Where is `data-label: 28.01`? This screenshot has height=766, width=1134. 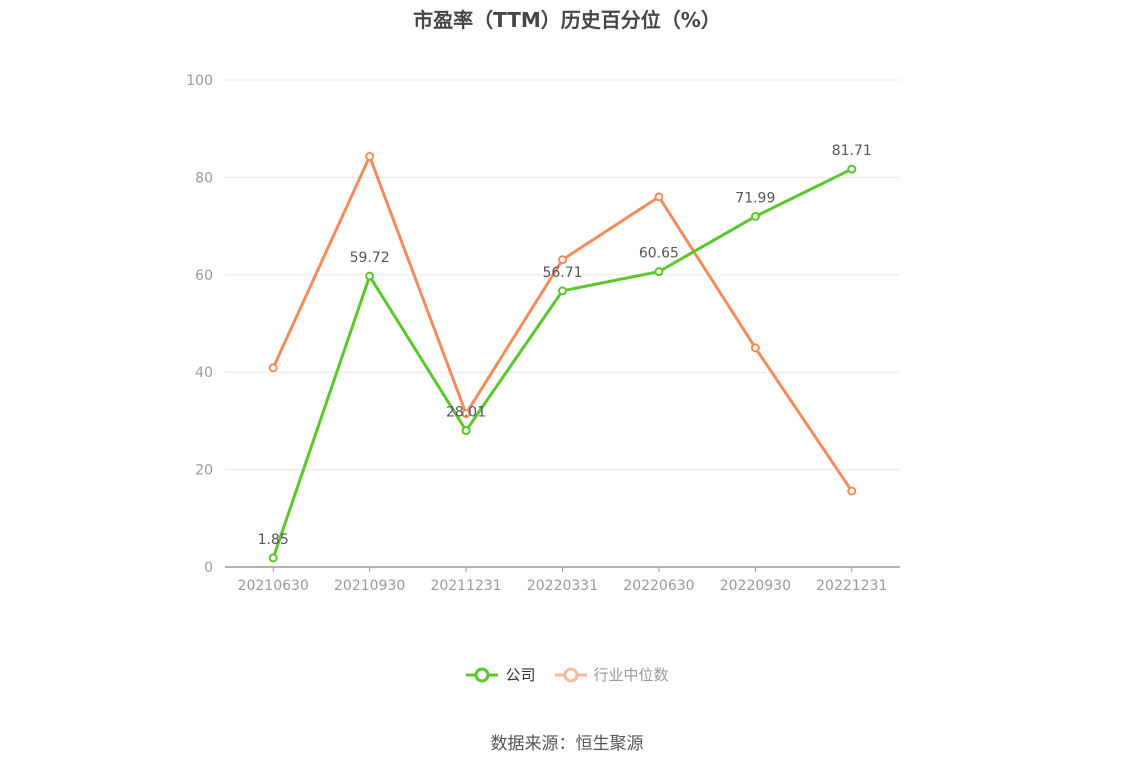 data-label: 28.01 is located at coordinates (466, 413).